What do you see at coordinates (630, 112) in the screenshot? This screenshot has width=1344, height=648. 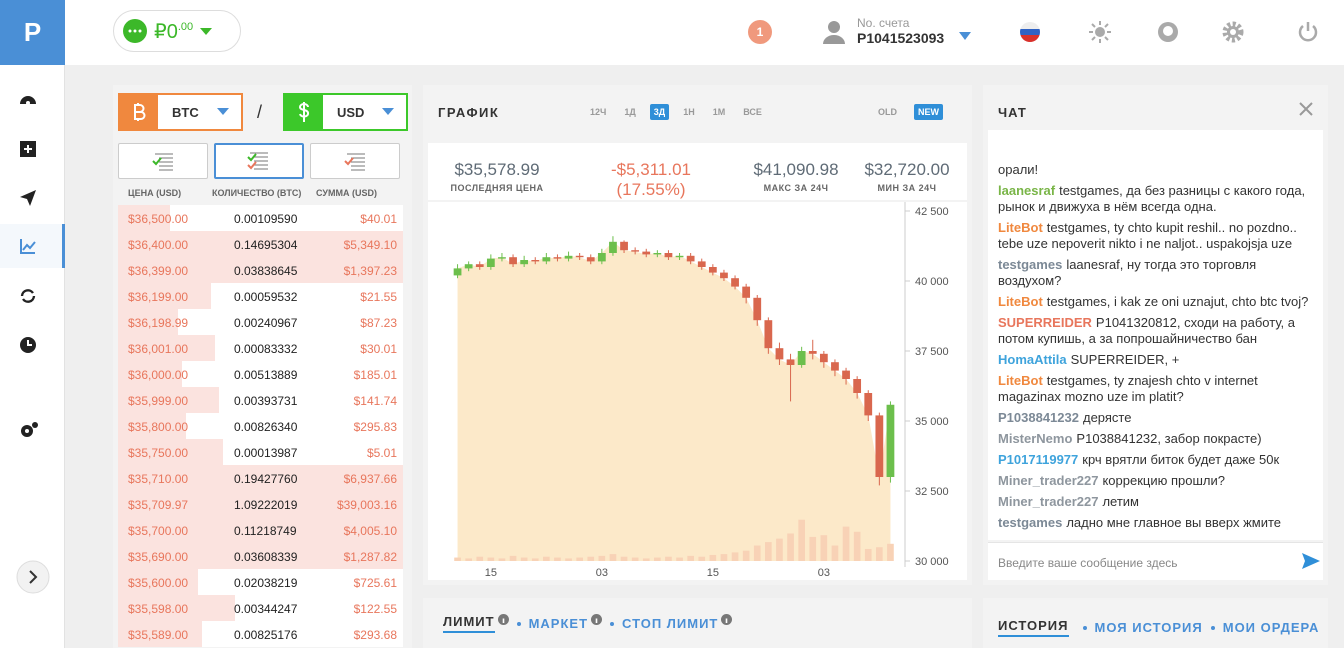 I see `timeframe: 1Д` at bounding box center [630, 112].